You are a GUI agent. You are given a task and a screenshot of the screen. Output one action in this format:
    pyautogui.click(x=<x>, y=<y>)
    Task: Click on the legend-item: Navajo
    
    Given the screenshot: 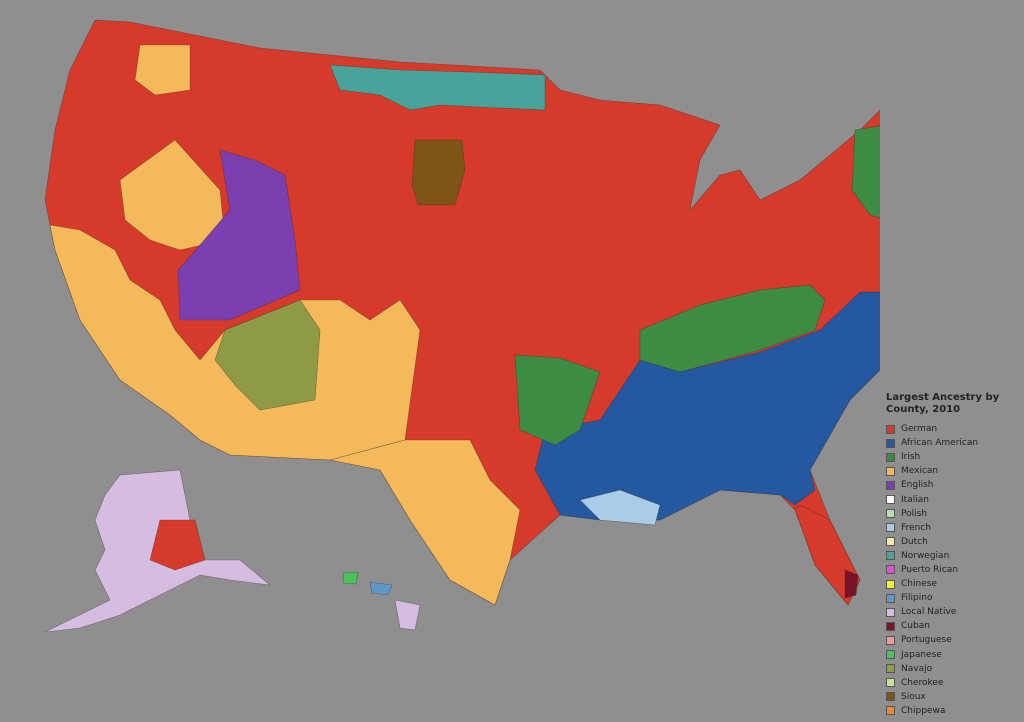 What is the action you would take?
    pyautogui.click(x=951, y=669)
    